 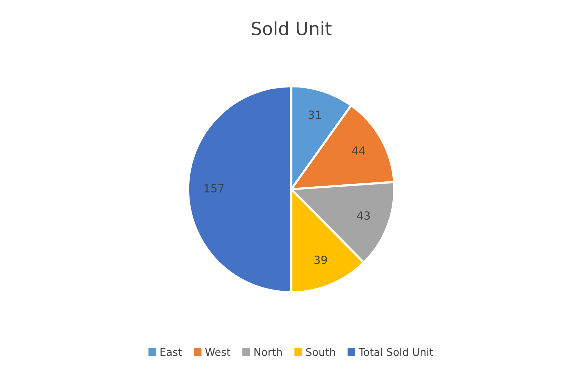 What do you see at coordinates (321, 352) in the screenshot?
I see `legend-label: South` at bounding box center [321, 352].